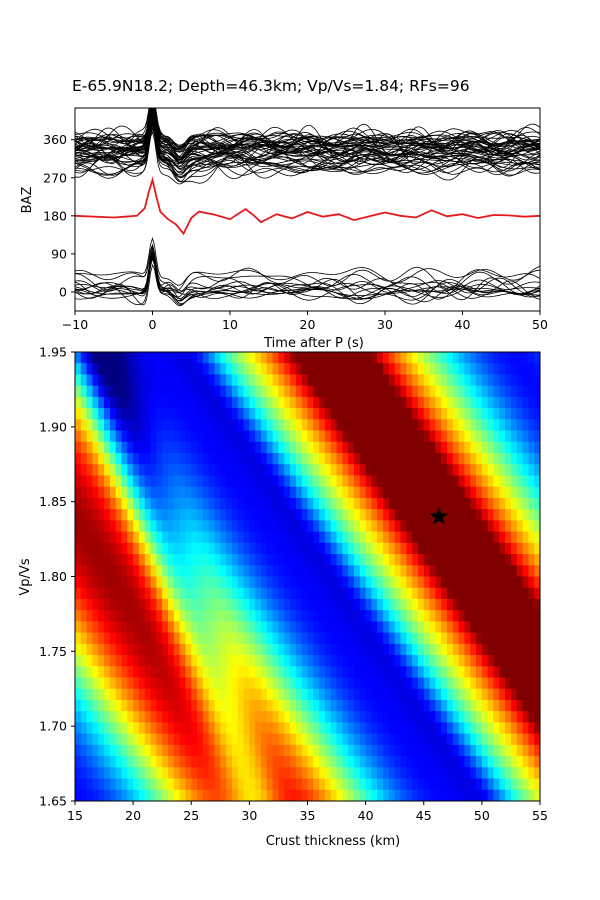 The height and width of the screenshot is (900, 600). What do you see at coordinates (385, 324) in the screenshot?
I see `rf-xtick-label: 30` at bounding box center [385, 324].